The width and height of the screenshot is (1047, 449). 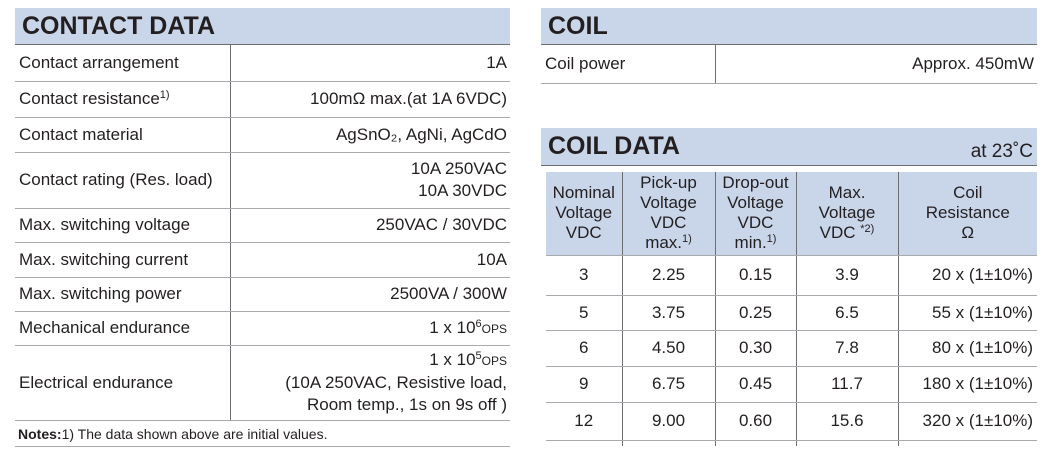 I want to click on header-cell: Drop-out Voltage VDC min.1), so click(x=756, y=214).